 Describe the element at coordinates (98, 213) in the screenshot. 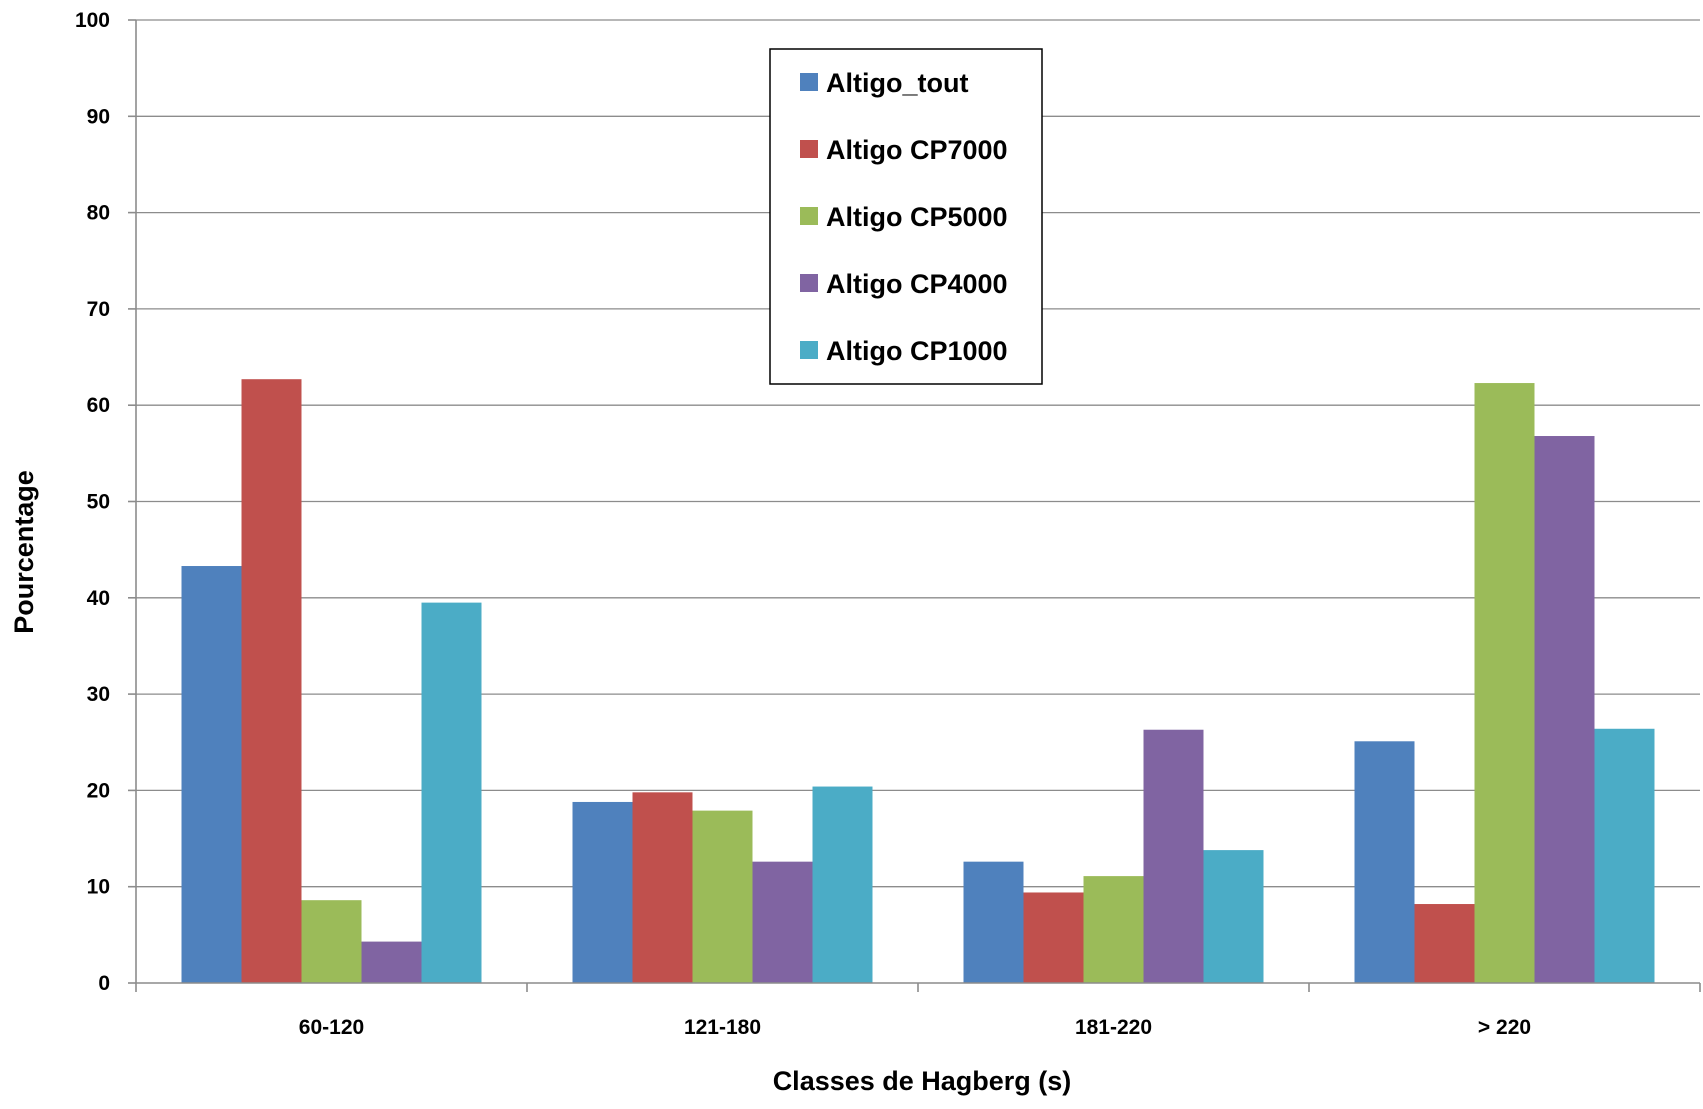

I see `y-tick-label: 80` at that location.